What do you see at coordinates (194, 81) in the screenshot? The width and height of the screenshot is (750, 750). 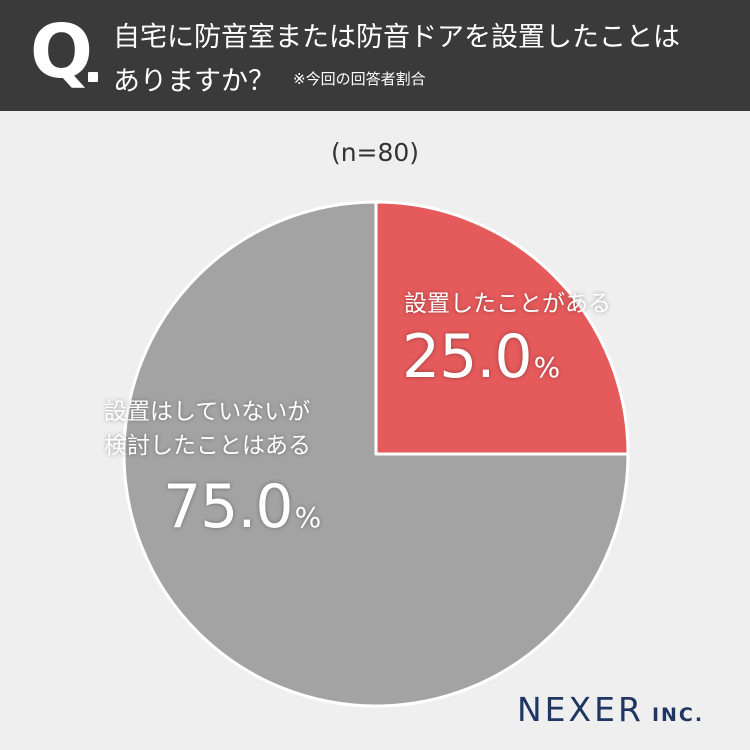 I see `question-text-line2: ありますか？` at bounding box center [194, 81].